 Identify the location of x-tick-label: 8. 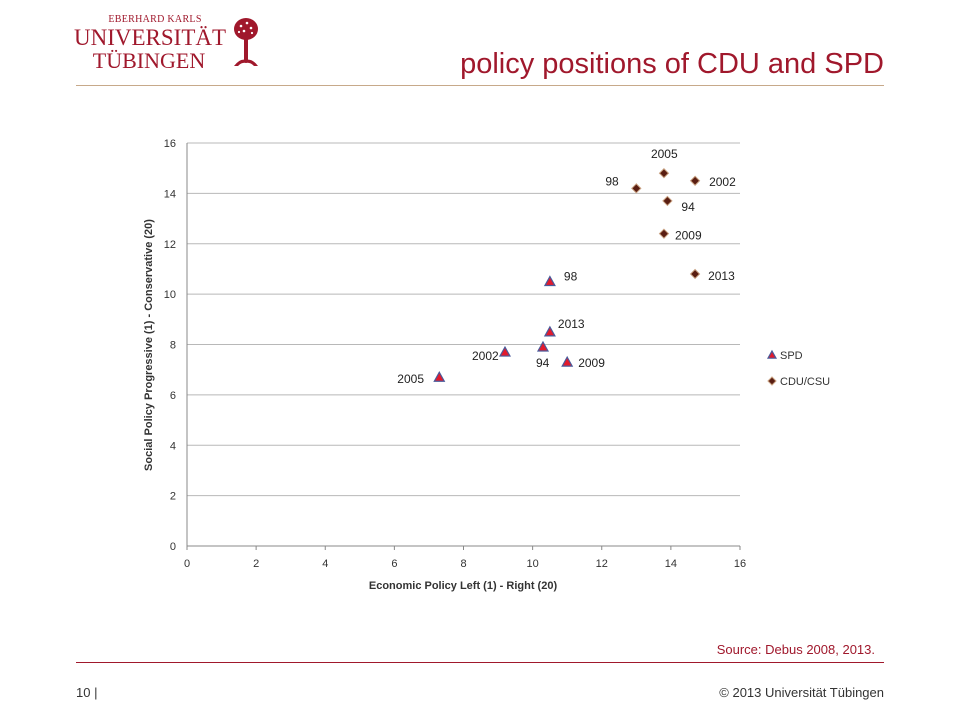
(463, 564).